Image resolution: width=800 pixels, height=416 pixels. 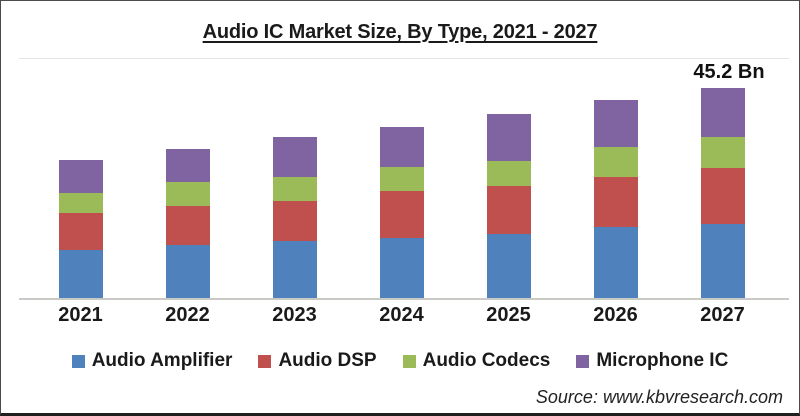 I want to click on bar-segment-microphone-ic-2025, so click(x=508, y=137).